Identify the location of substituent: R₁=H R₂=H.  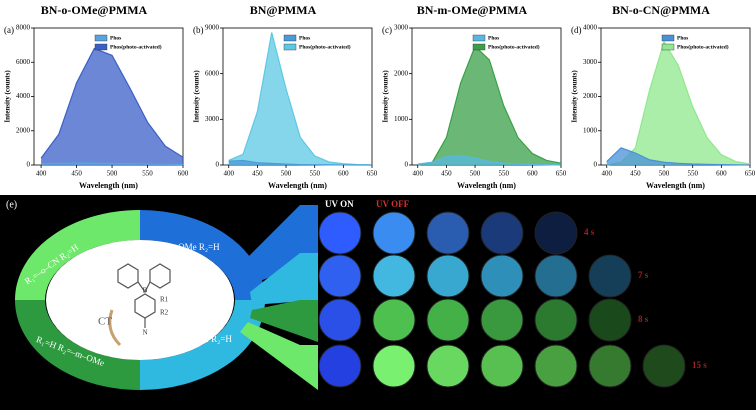
(210, 339).